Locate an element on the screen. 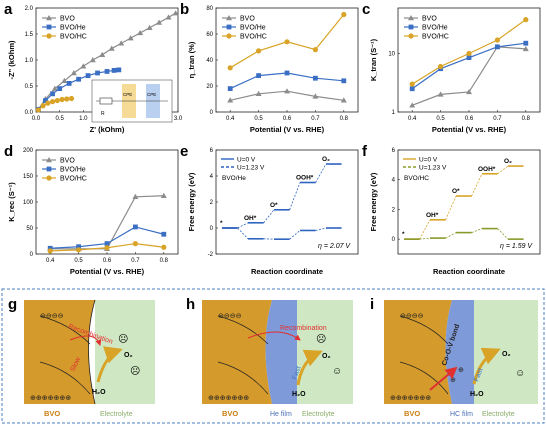  x-tick-label: 0.5 is located at coordinates (78, 261).